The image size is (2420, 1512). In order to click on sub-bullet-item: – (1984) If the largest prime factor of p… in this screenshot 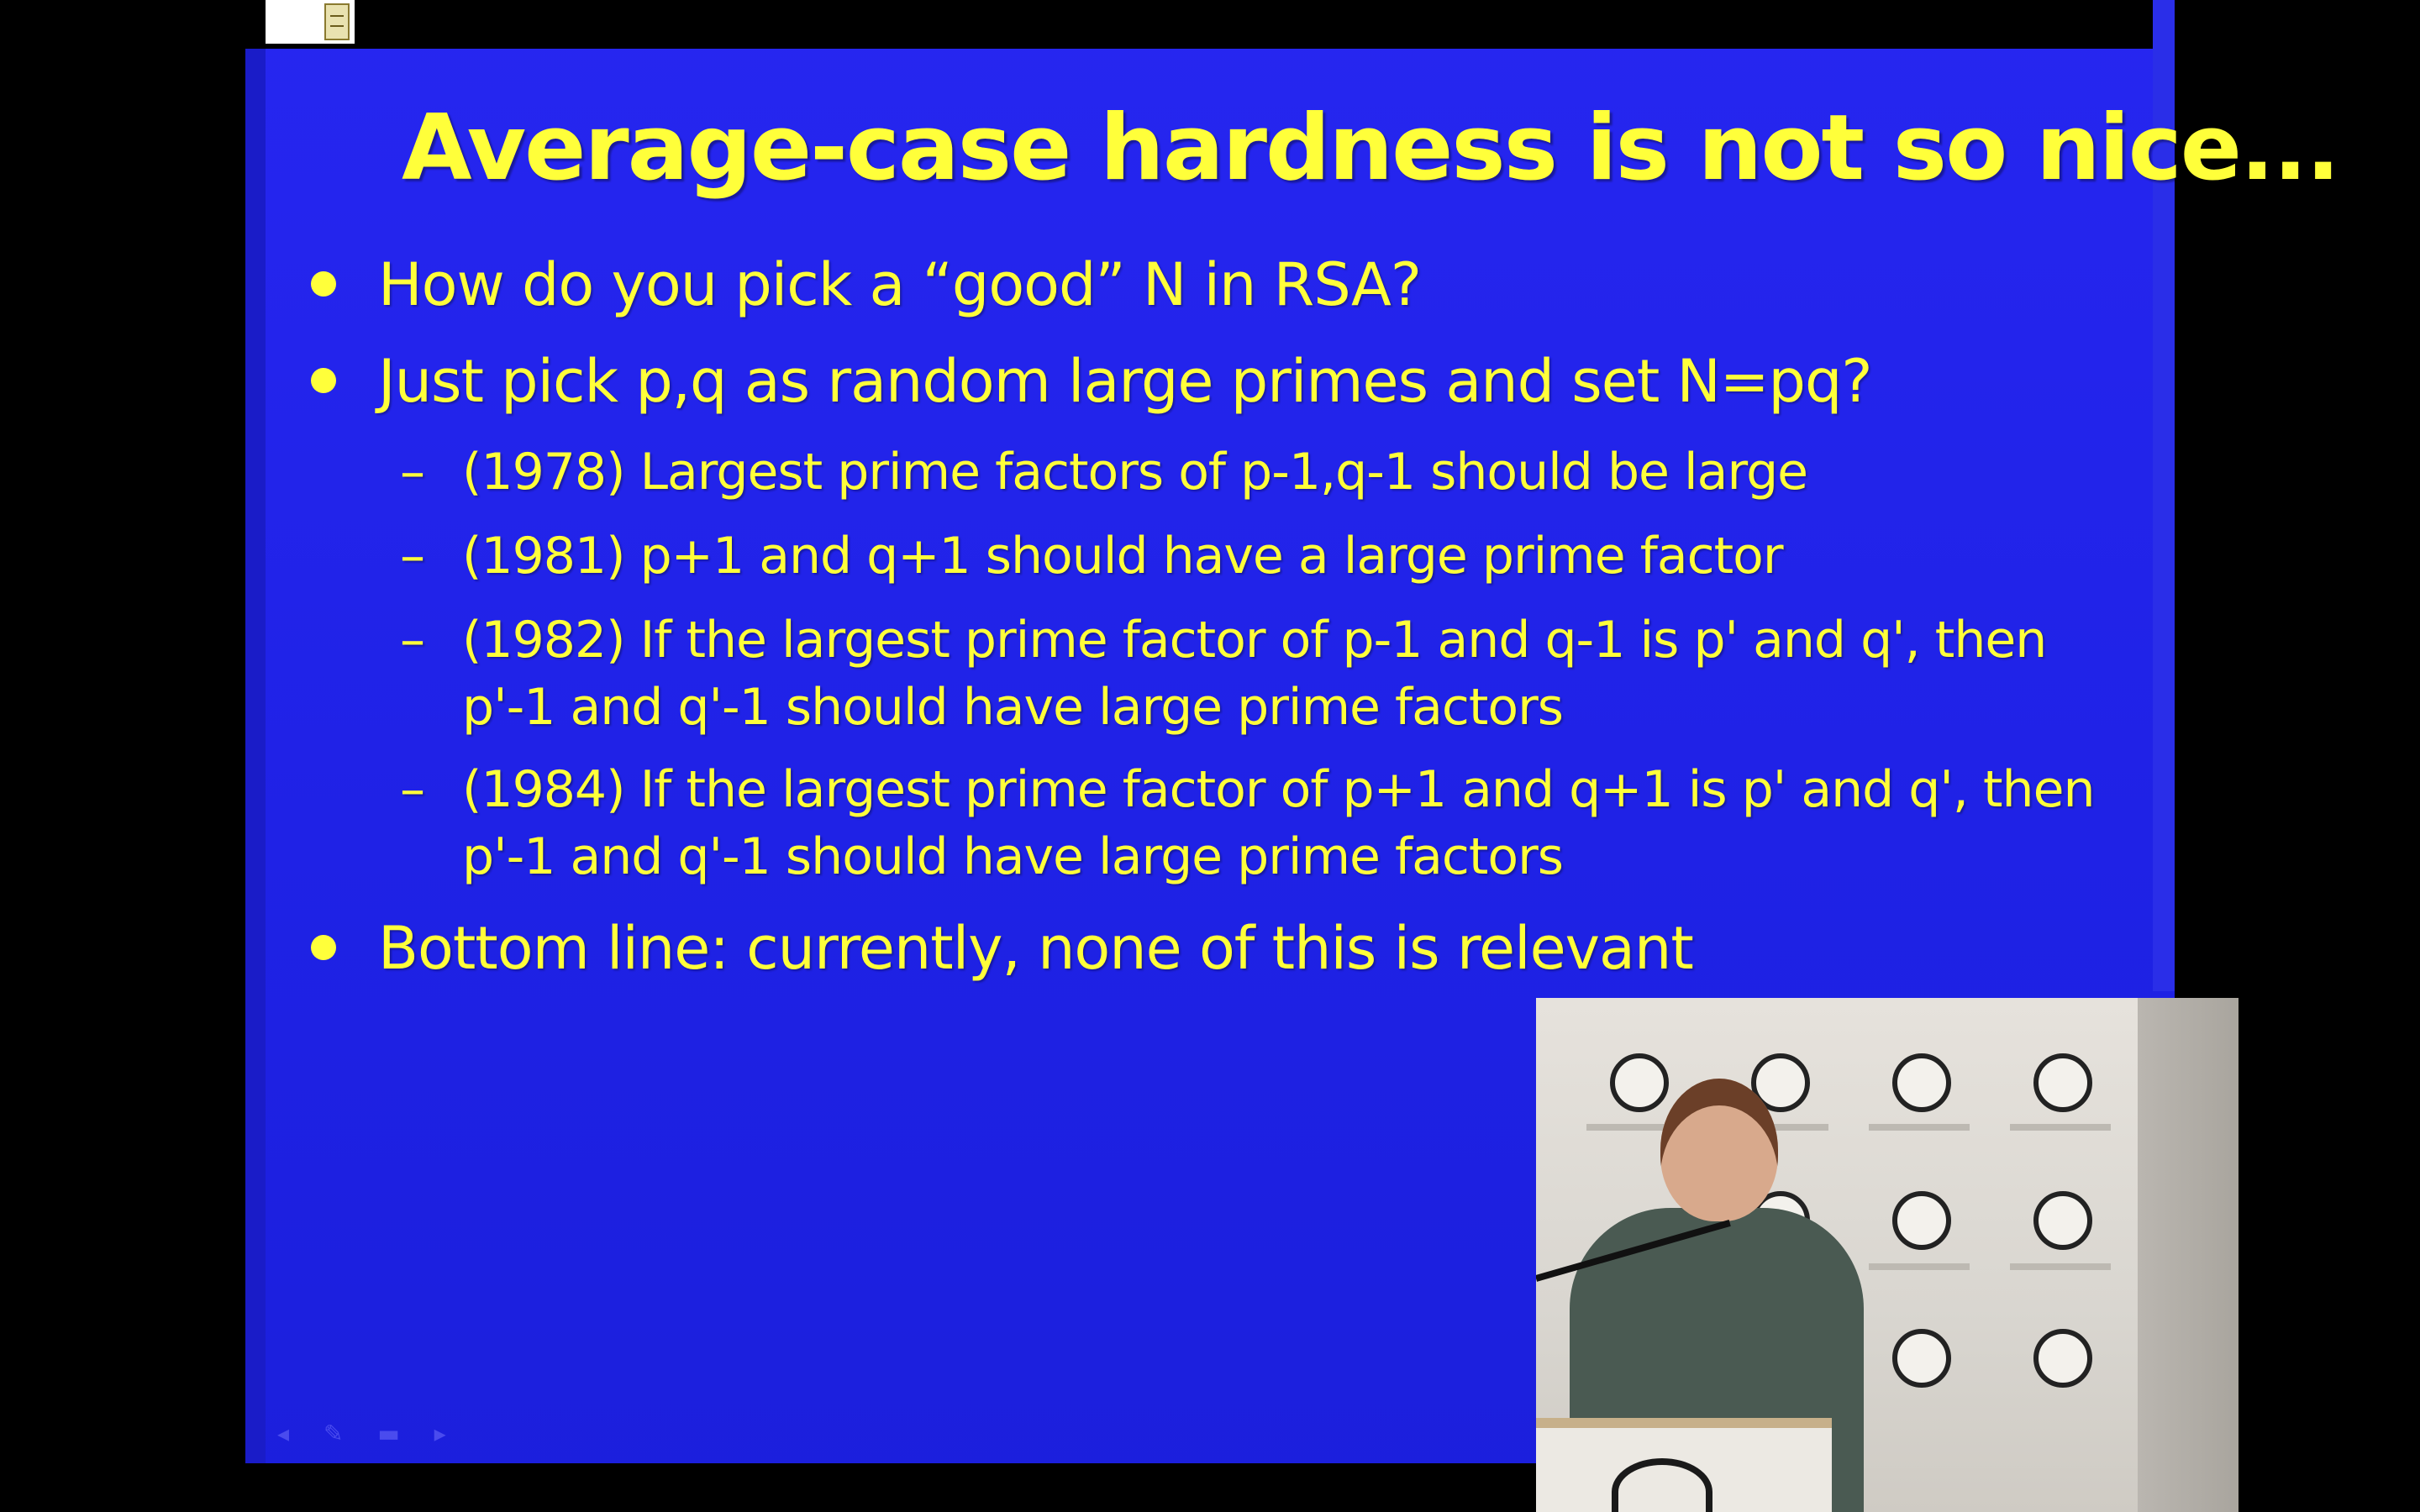, I will do `click(1261, 823)`.